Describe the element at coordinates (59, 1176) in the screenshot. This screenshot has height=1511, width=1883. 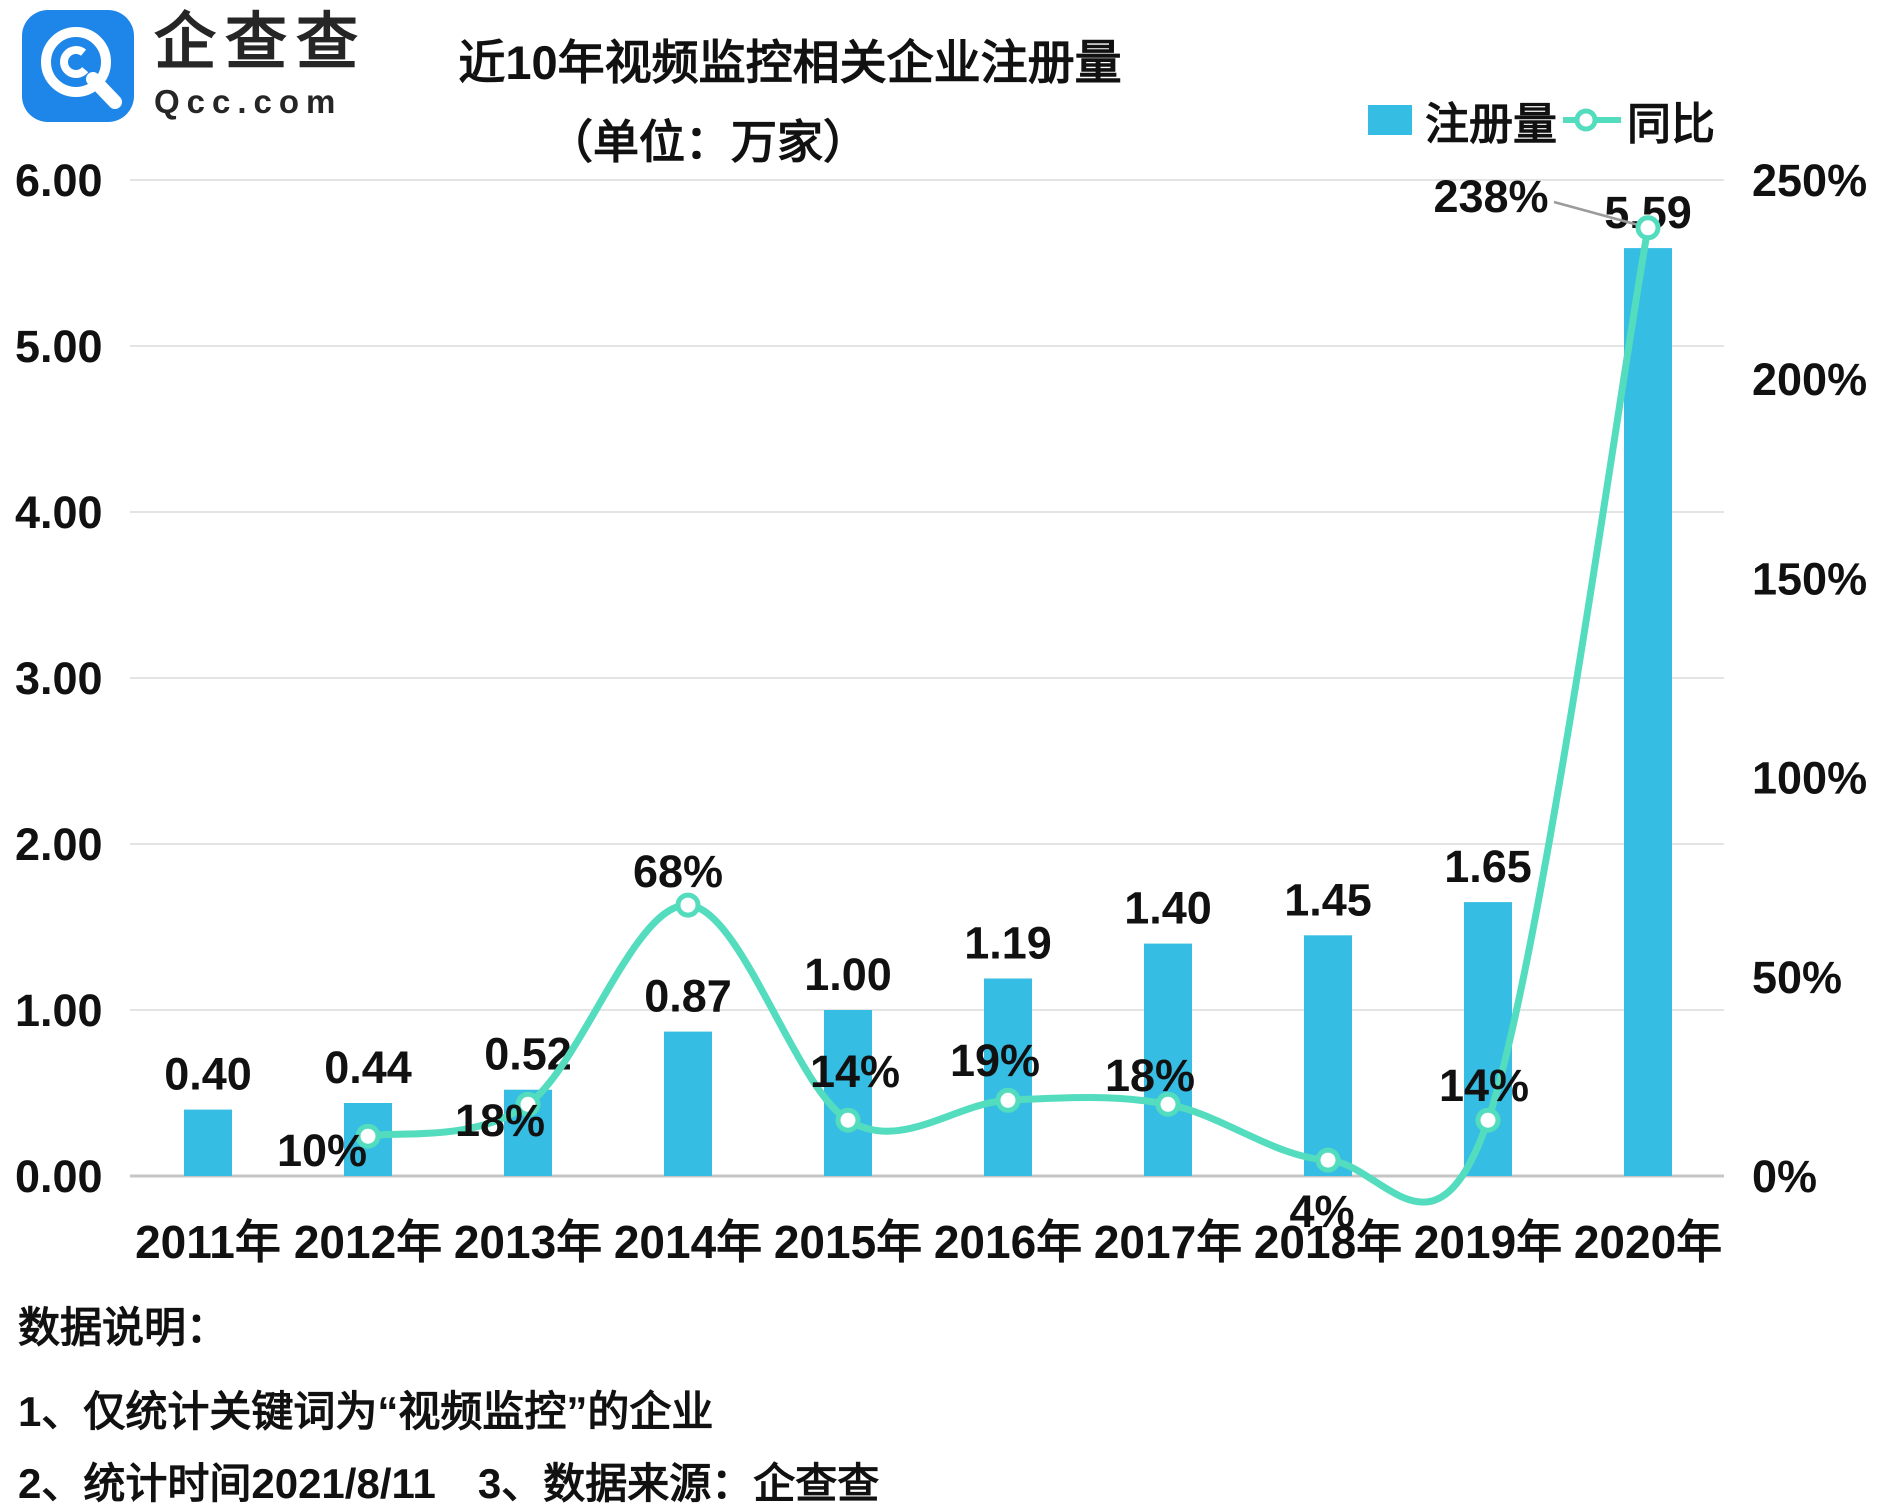
I see `left-axis-tick-0.00: 0.00` at that location.